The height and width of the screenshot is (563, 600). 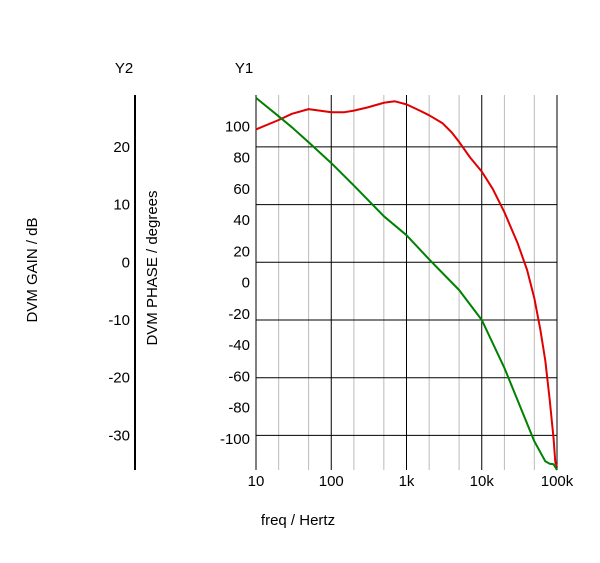 I want to click on x-tick-labels: 10 100 1k 10k 100k, so click(x=411, y=481).